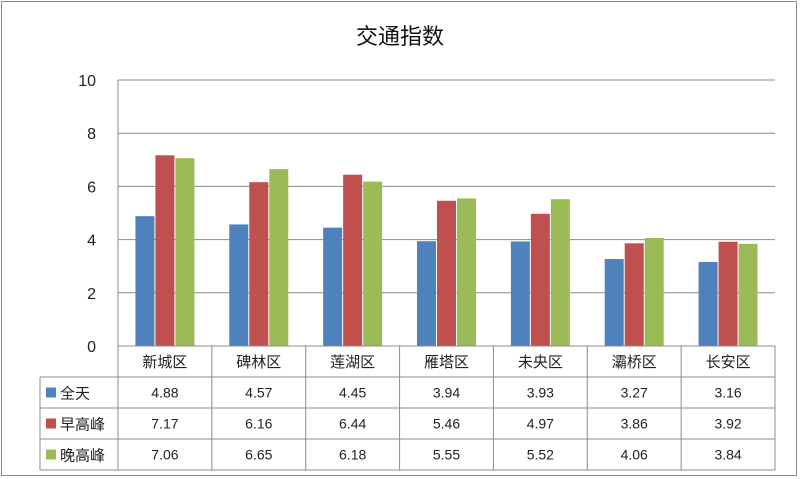 The image size is (800, 479). I want to click on data-label: 4.06, so click(634, 455).